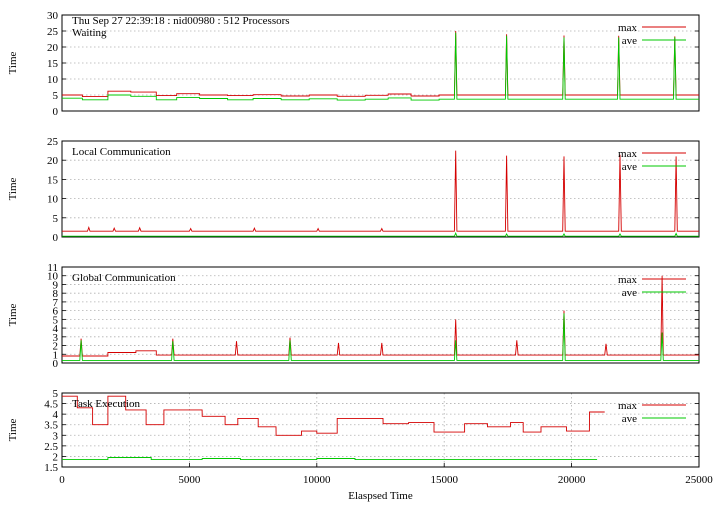 This screenshot has width=720, height=509. I want to click on panel-title: Task Execution, so click(106, 404).